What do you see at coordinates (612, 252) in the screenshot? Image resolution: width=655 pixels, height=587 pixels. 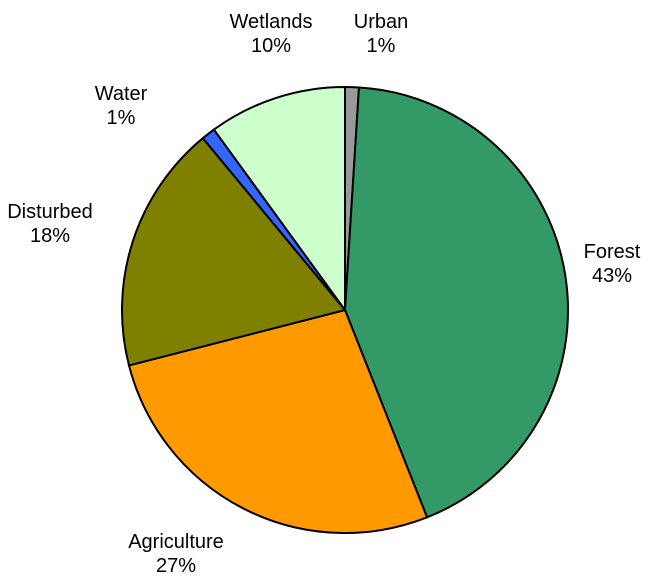 I see `slice-name-forest: Forest` at bounding box center [612, 252].